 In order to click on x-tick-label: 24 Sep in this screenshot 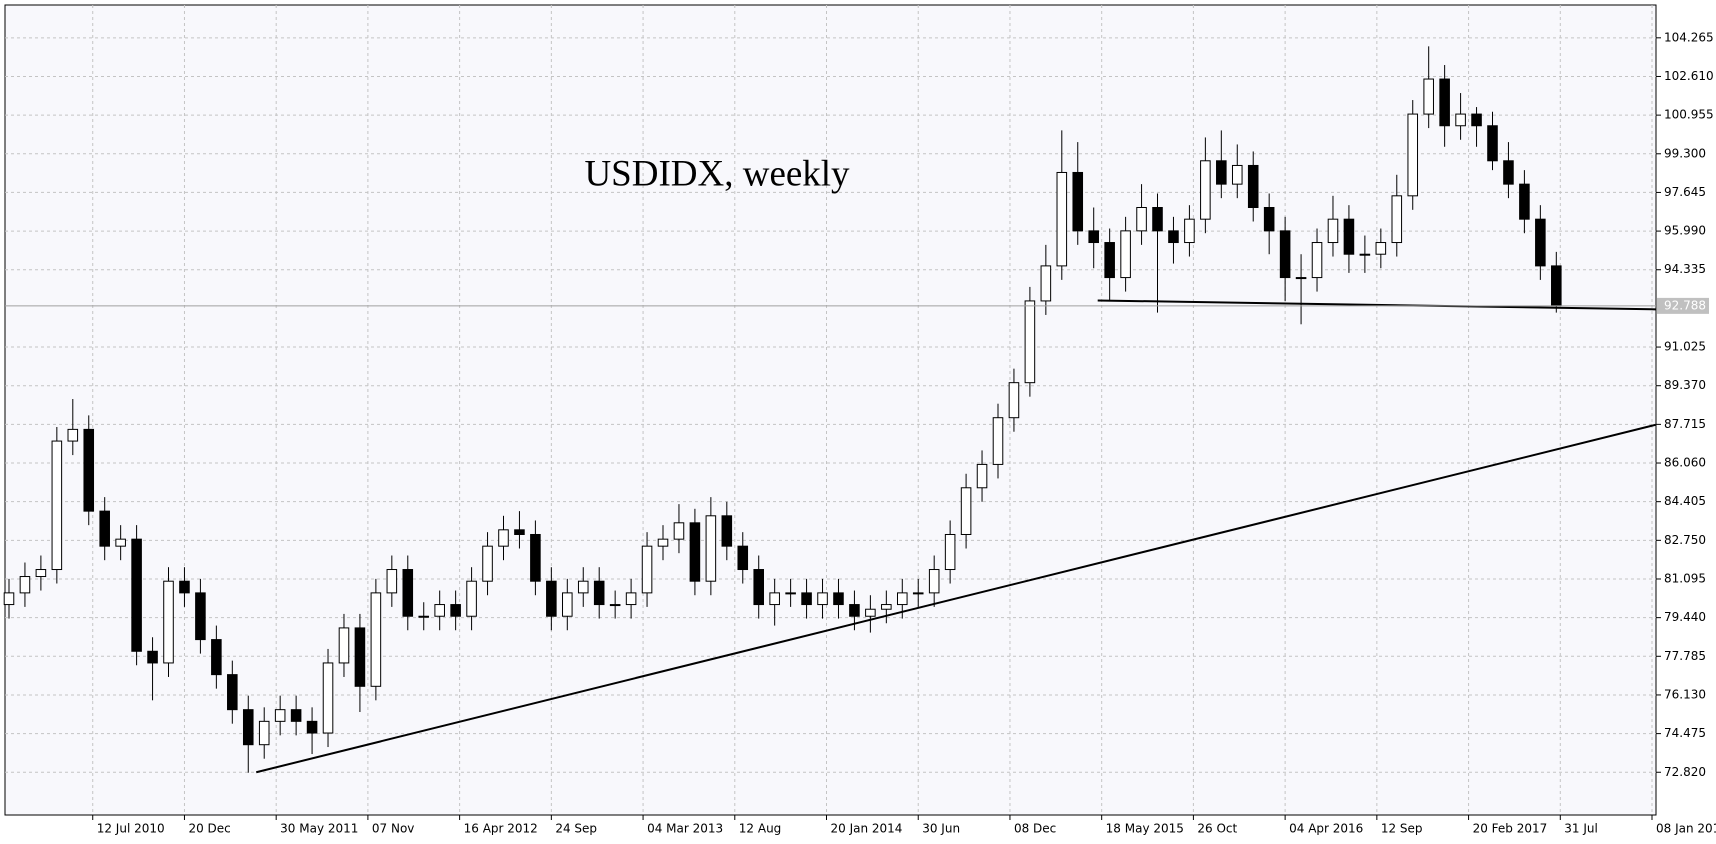, I will do `click(576, 829)`.